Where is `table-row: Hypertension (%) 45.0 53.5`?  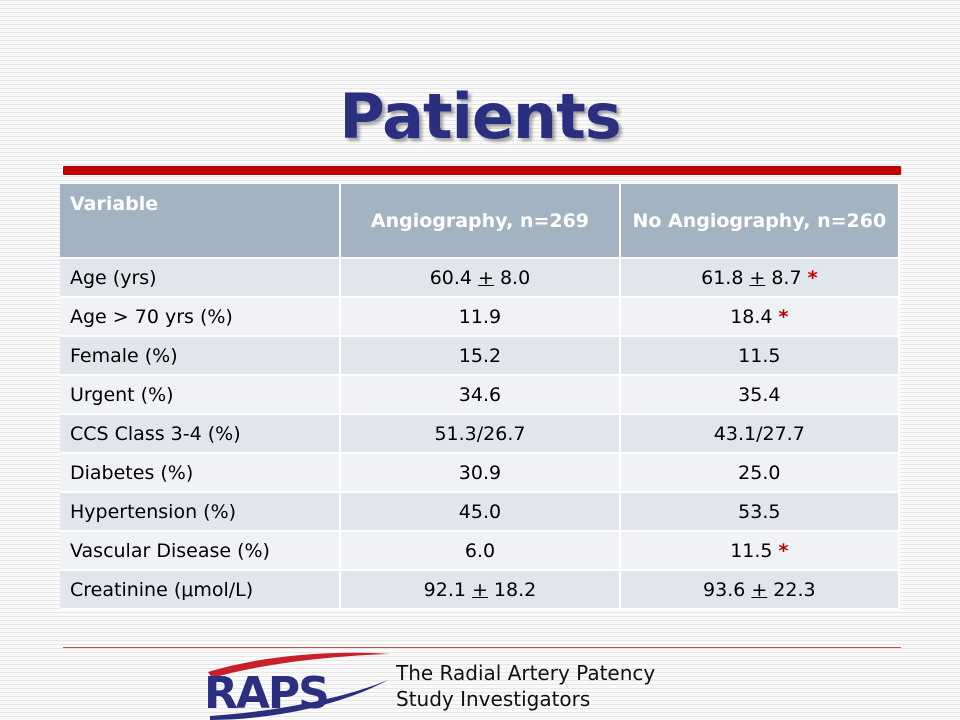 table-row: Hypertension (%) 45.0 53.5 is located at coordinates (480, 512).